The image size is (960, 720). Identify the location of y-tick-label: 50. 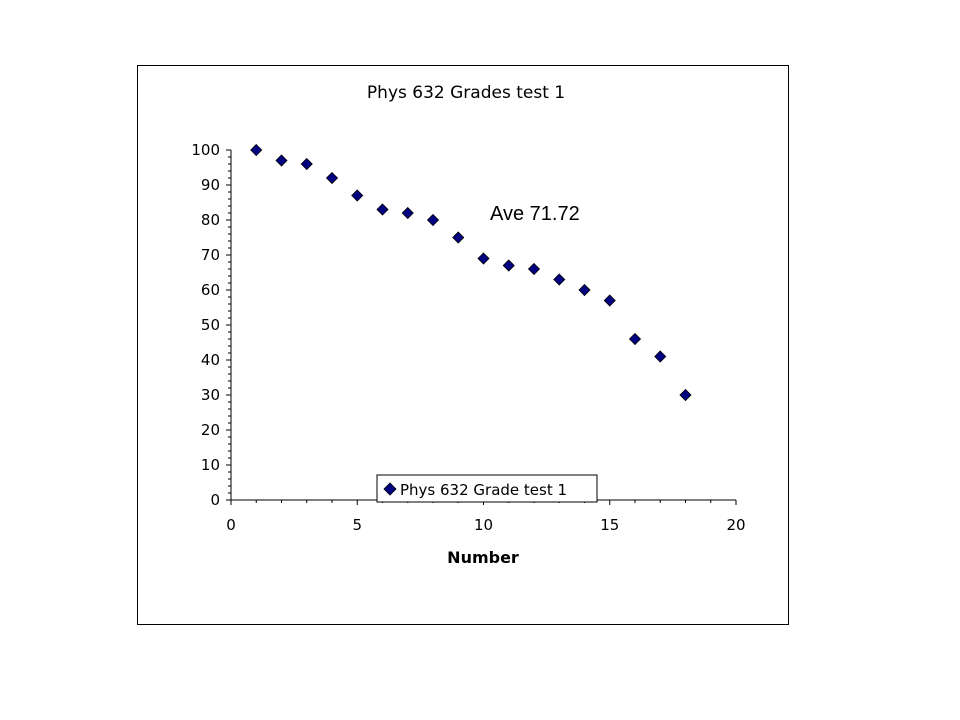
(210, 325).